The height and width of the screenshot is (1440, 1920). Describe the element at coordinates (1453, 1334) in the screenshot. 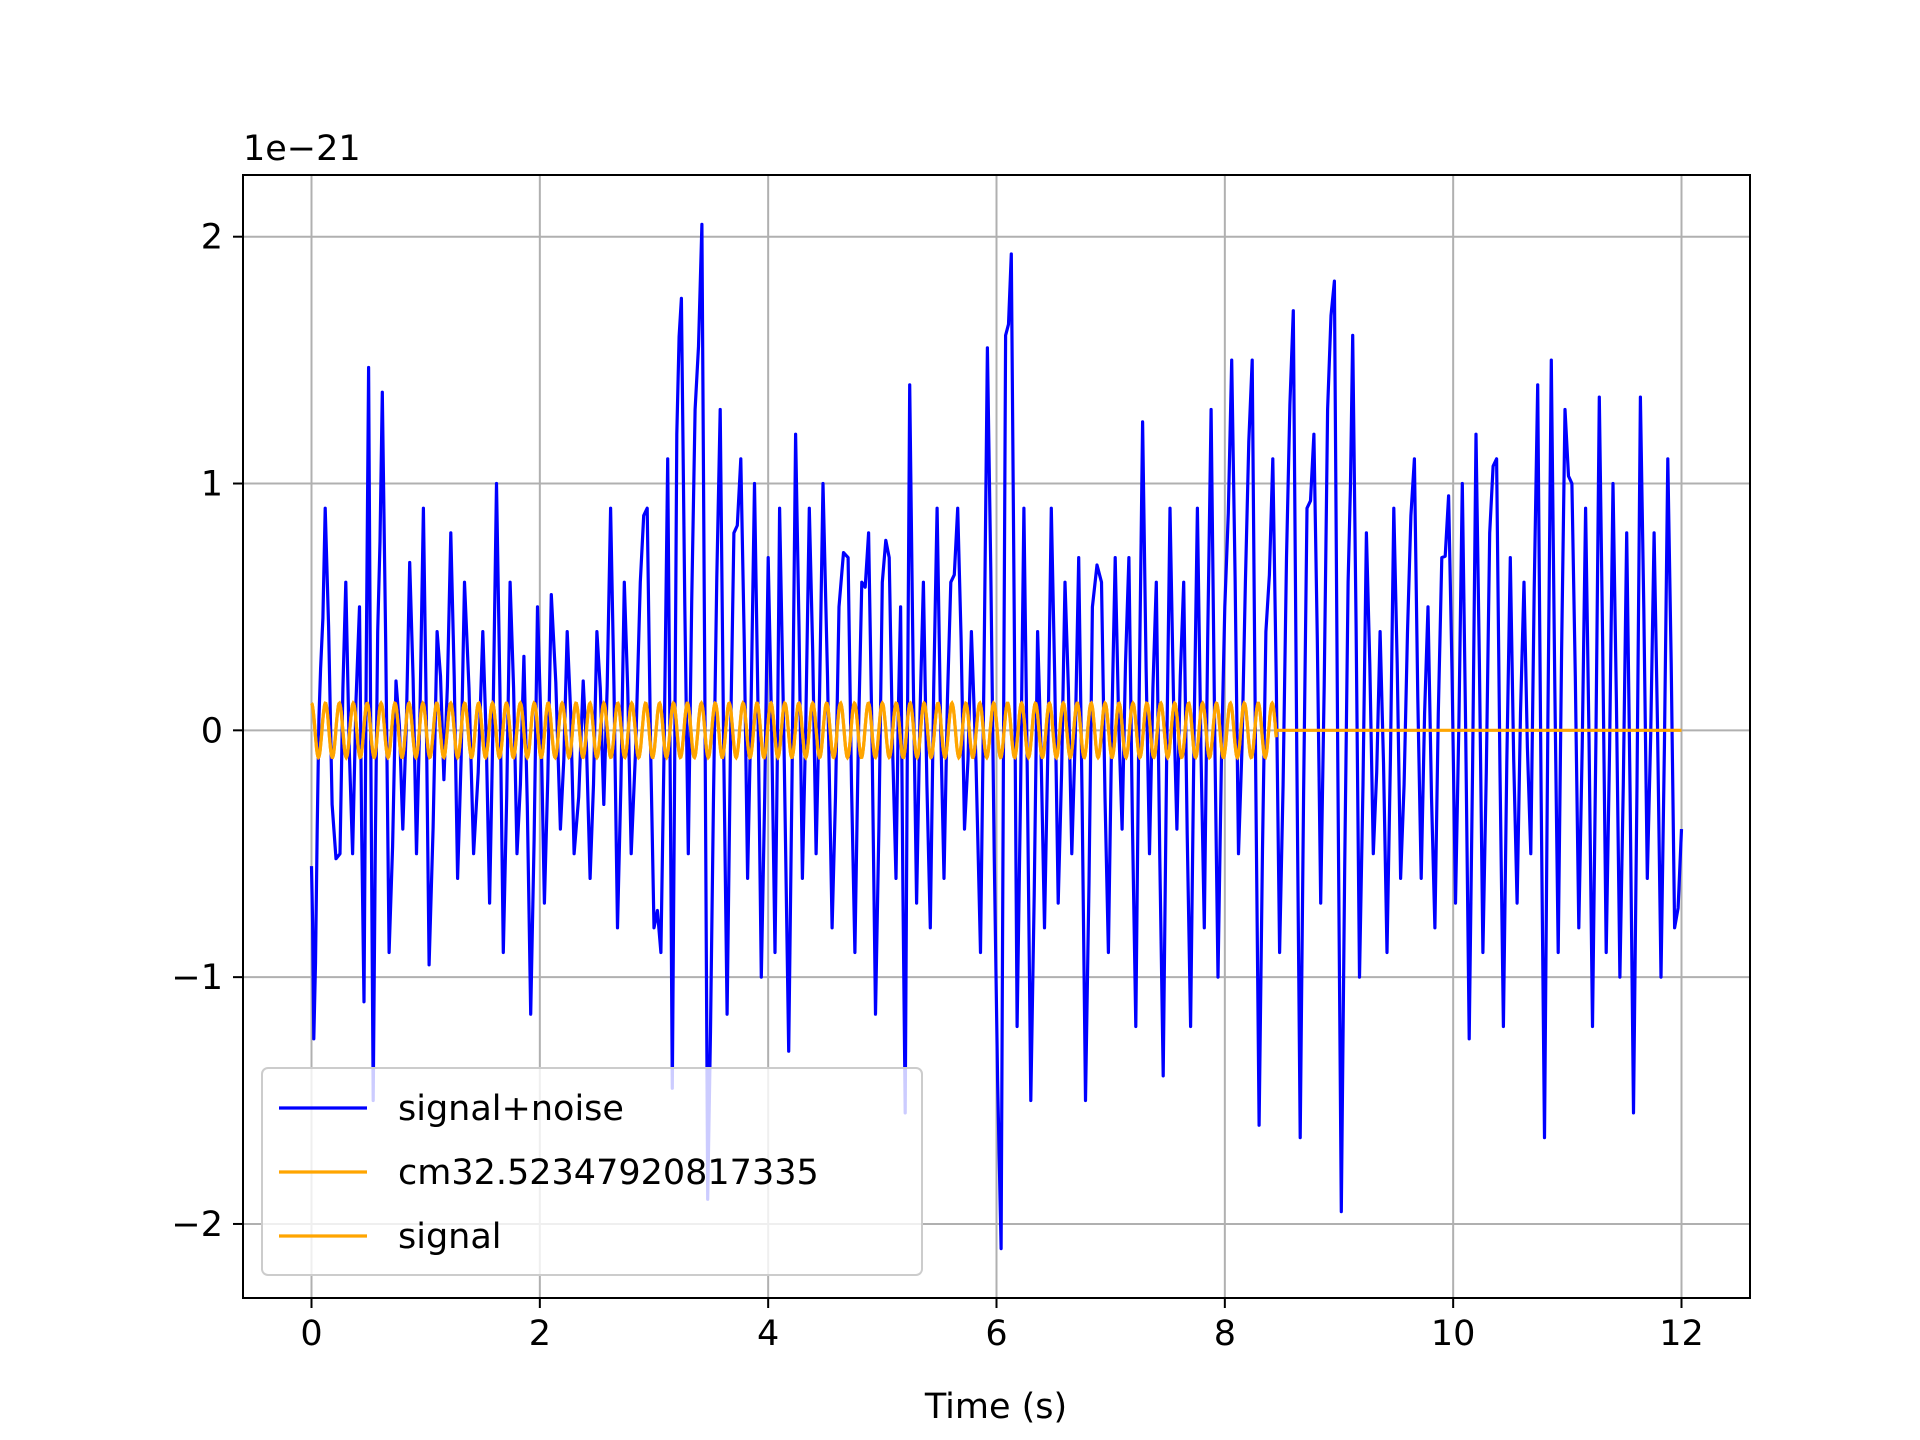

I see `x-tick-label-5: 10` at that location.